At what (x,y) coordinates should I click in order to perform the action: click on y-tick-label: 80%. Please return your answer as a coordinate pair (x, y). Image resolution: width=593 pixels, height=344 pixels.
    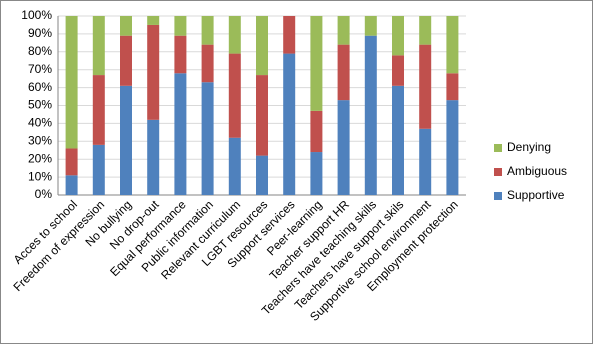
    Looking at the image, I should click on (40, 51).